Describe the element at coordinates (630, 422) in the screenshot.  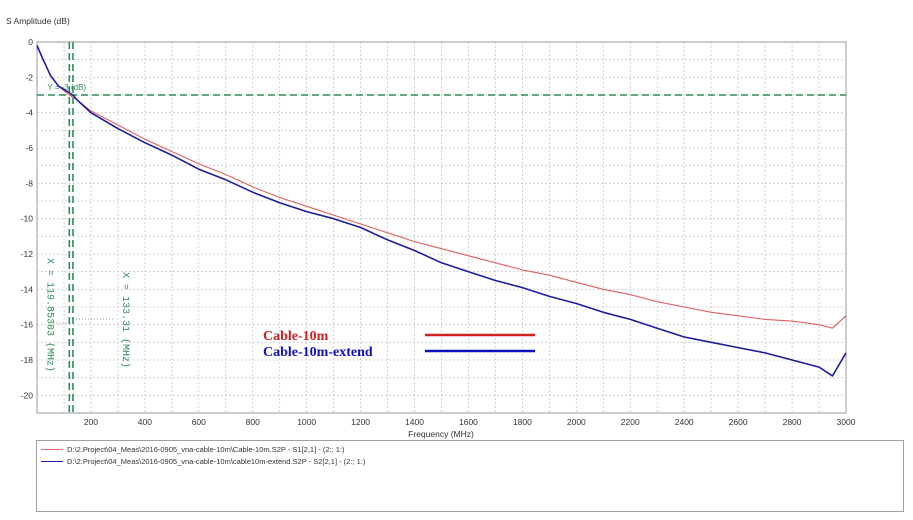
I see `x-tick-label: 2200` at that location.